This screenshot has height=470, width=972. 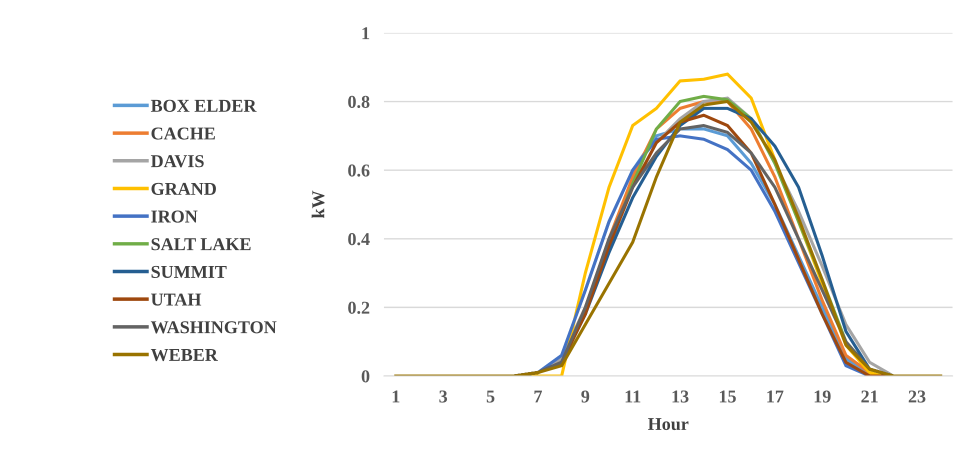 What do you see at coordinates (318, 204) in the screenshot?
I see `y-axis-title: kW` at bounding box center [318, 204].